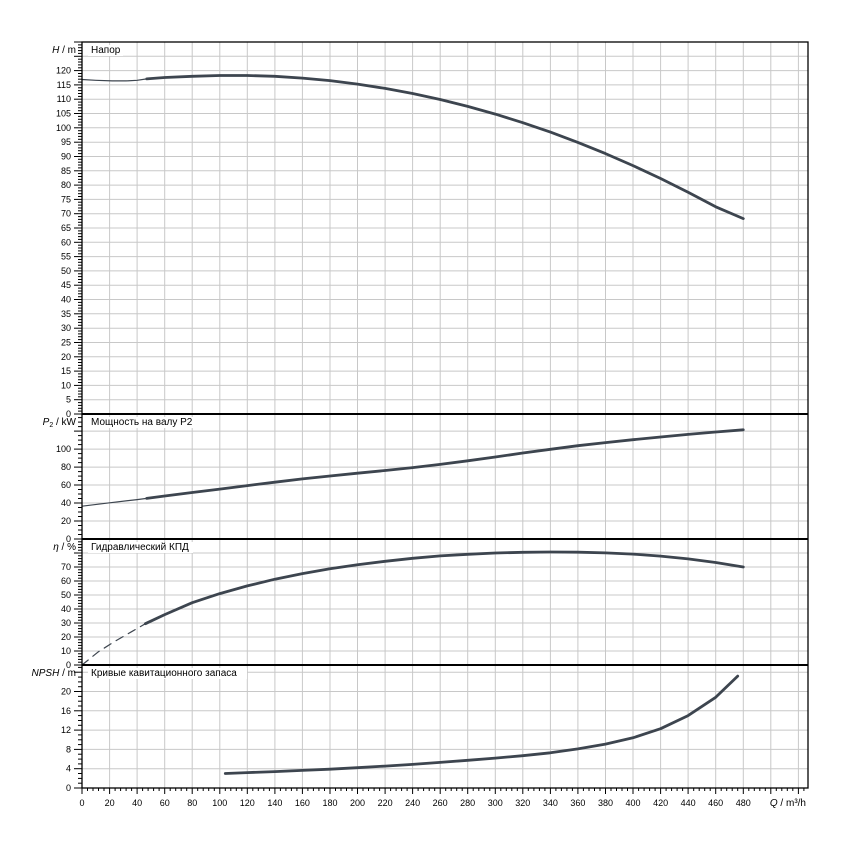 This screenshot has width=850, height=850. Describe the element at coordinates (68, 400) in the screenshot. I see `y-tick-label: 5` at that location.